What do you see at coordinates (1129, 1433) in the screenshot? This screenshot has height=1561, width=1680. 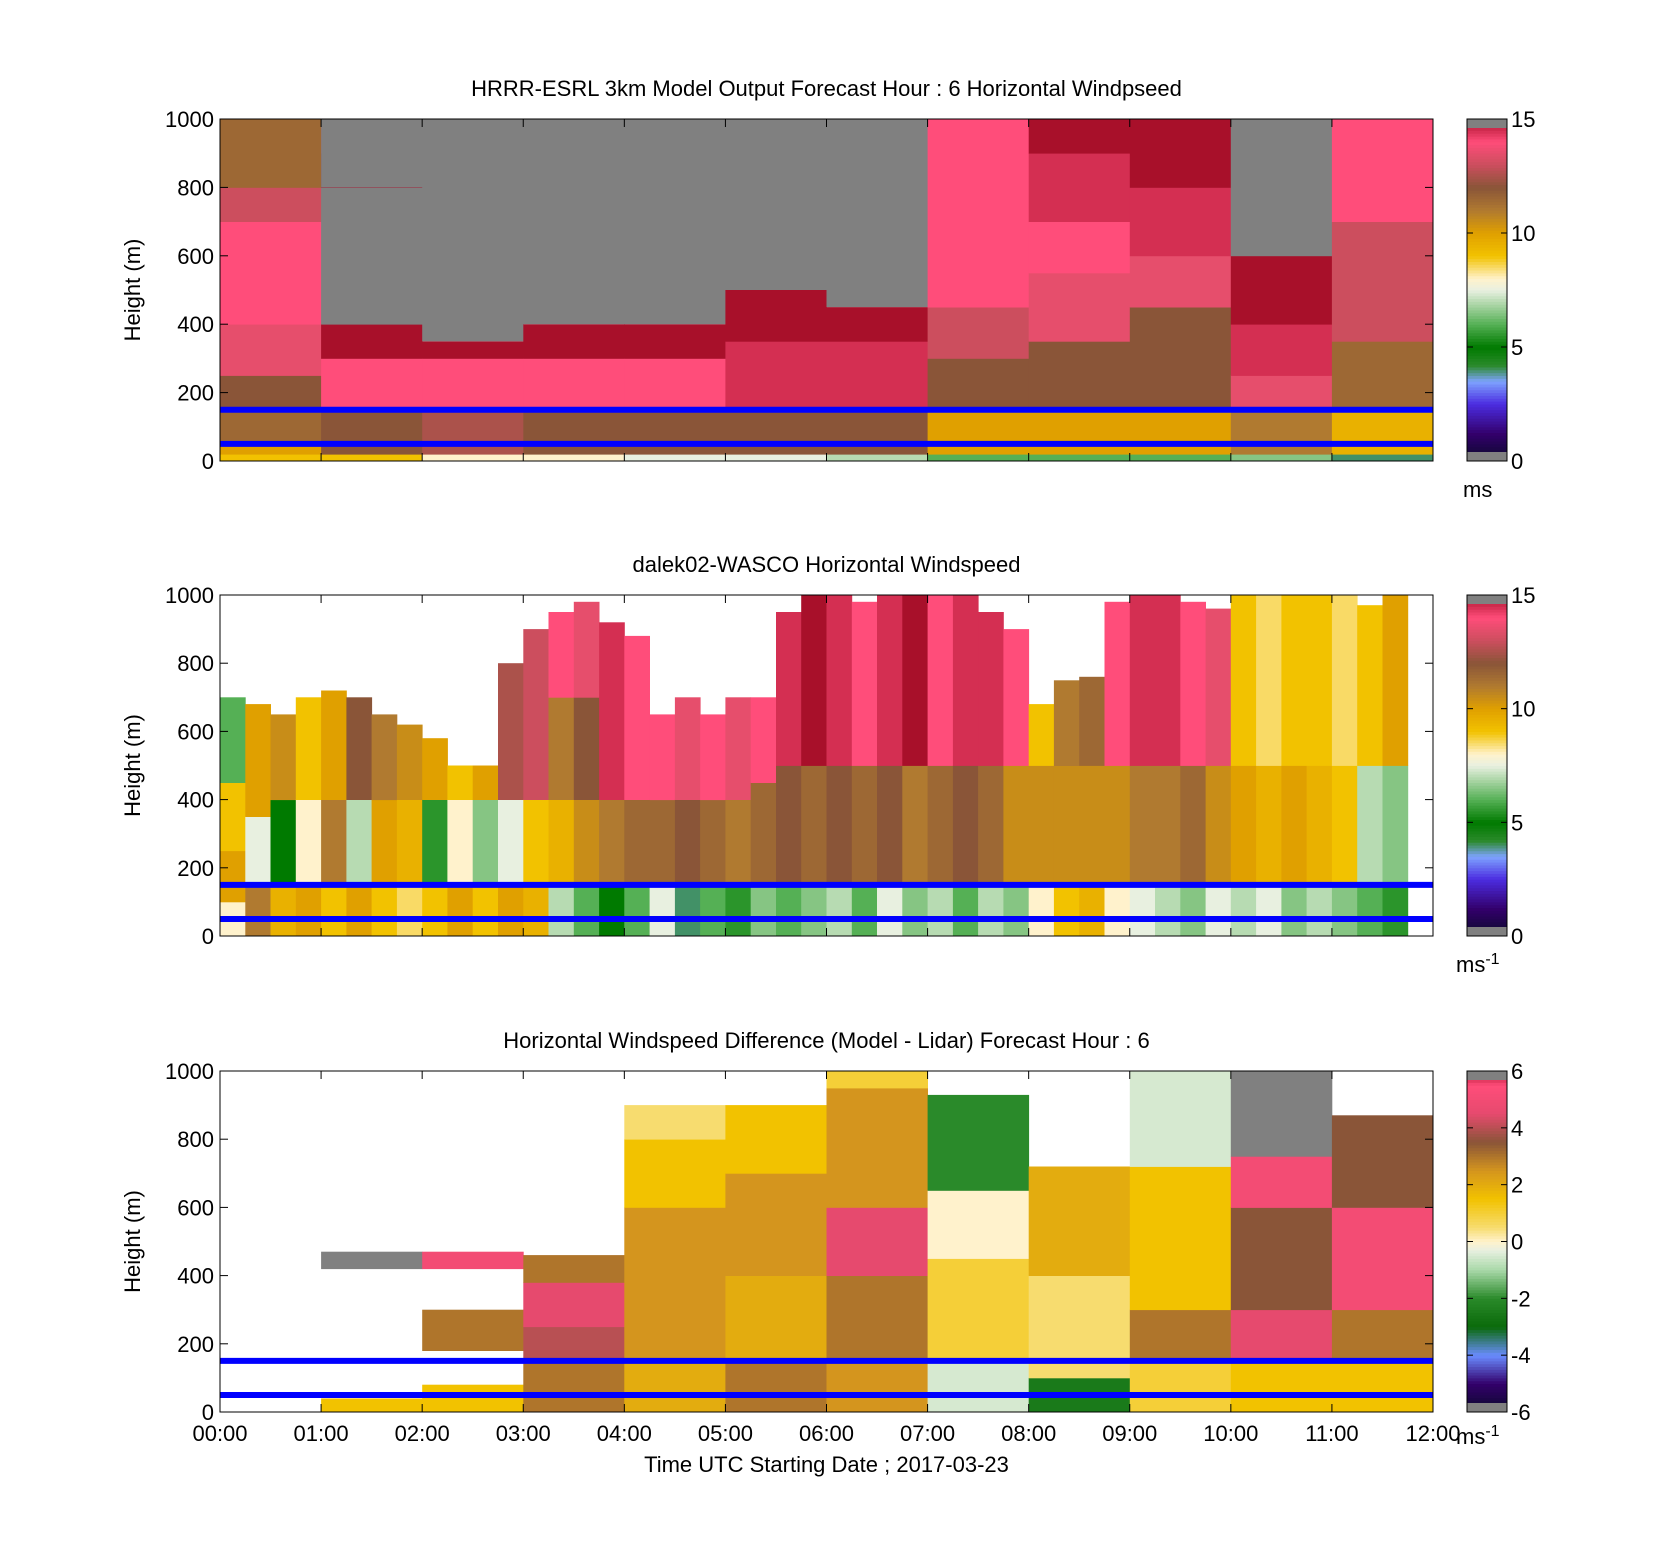 I see `x-tick-label: 09:00` at bounding box center [1129, 1433].